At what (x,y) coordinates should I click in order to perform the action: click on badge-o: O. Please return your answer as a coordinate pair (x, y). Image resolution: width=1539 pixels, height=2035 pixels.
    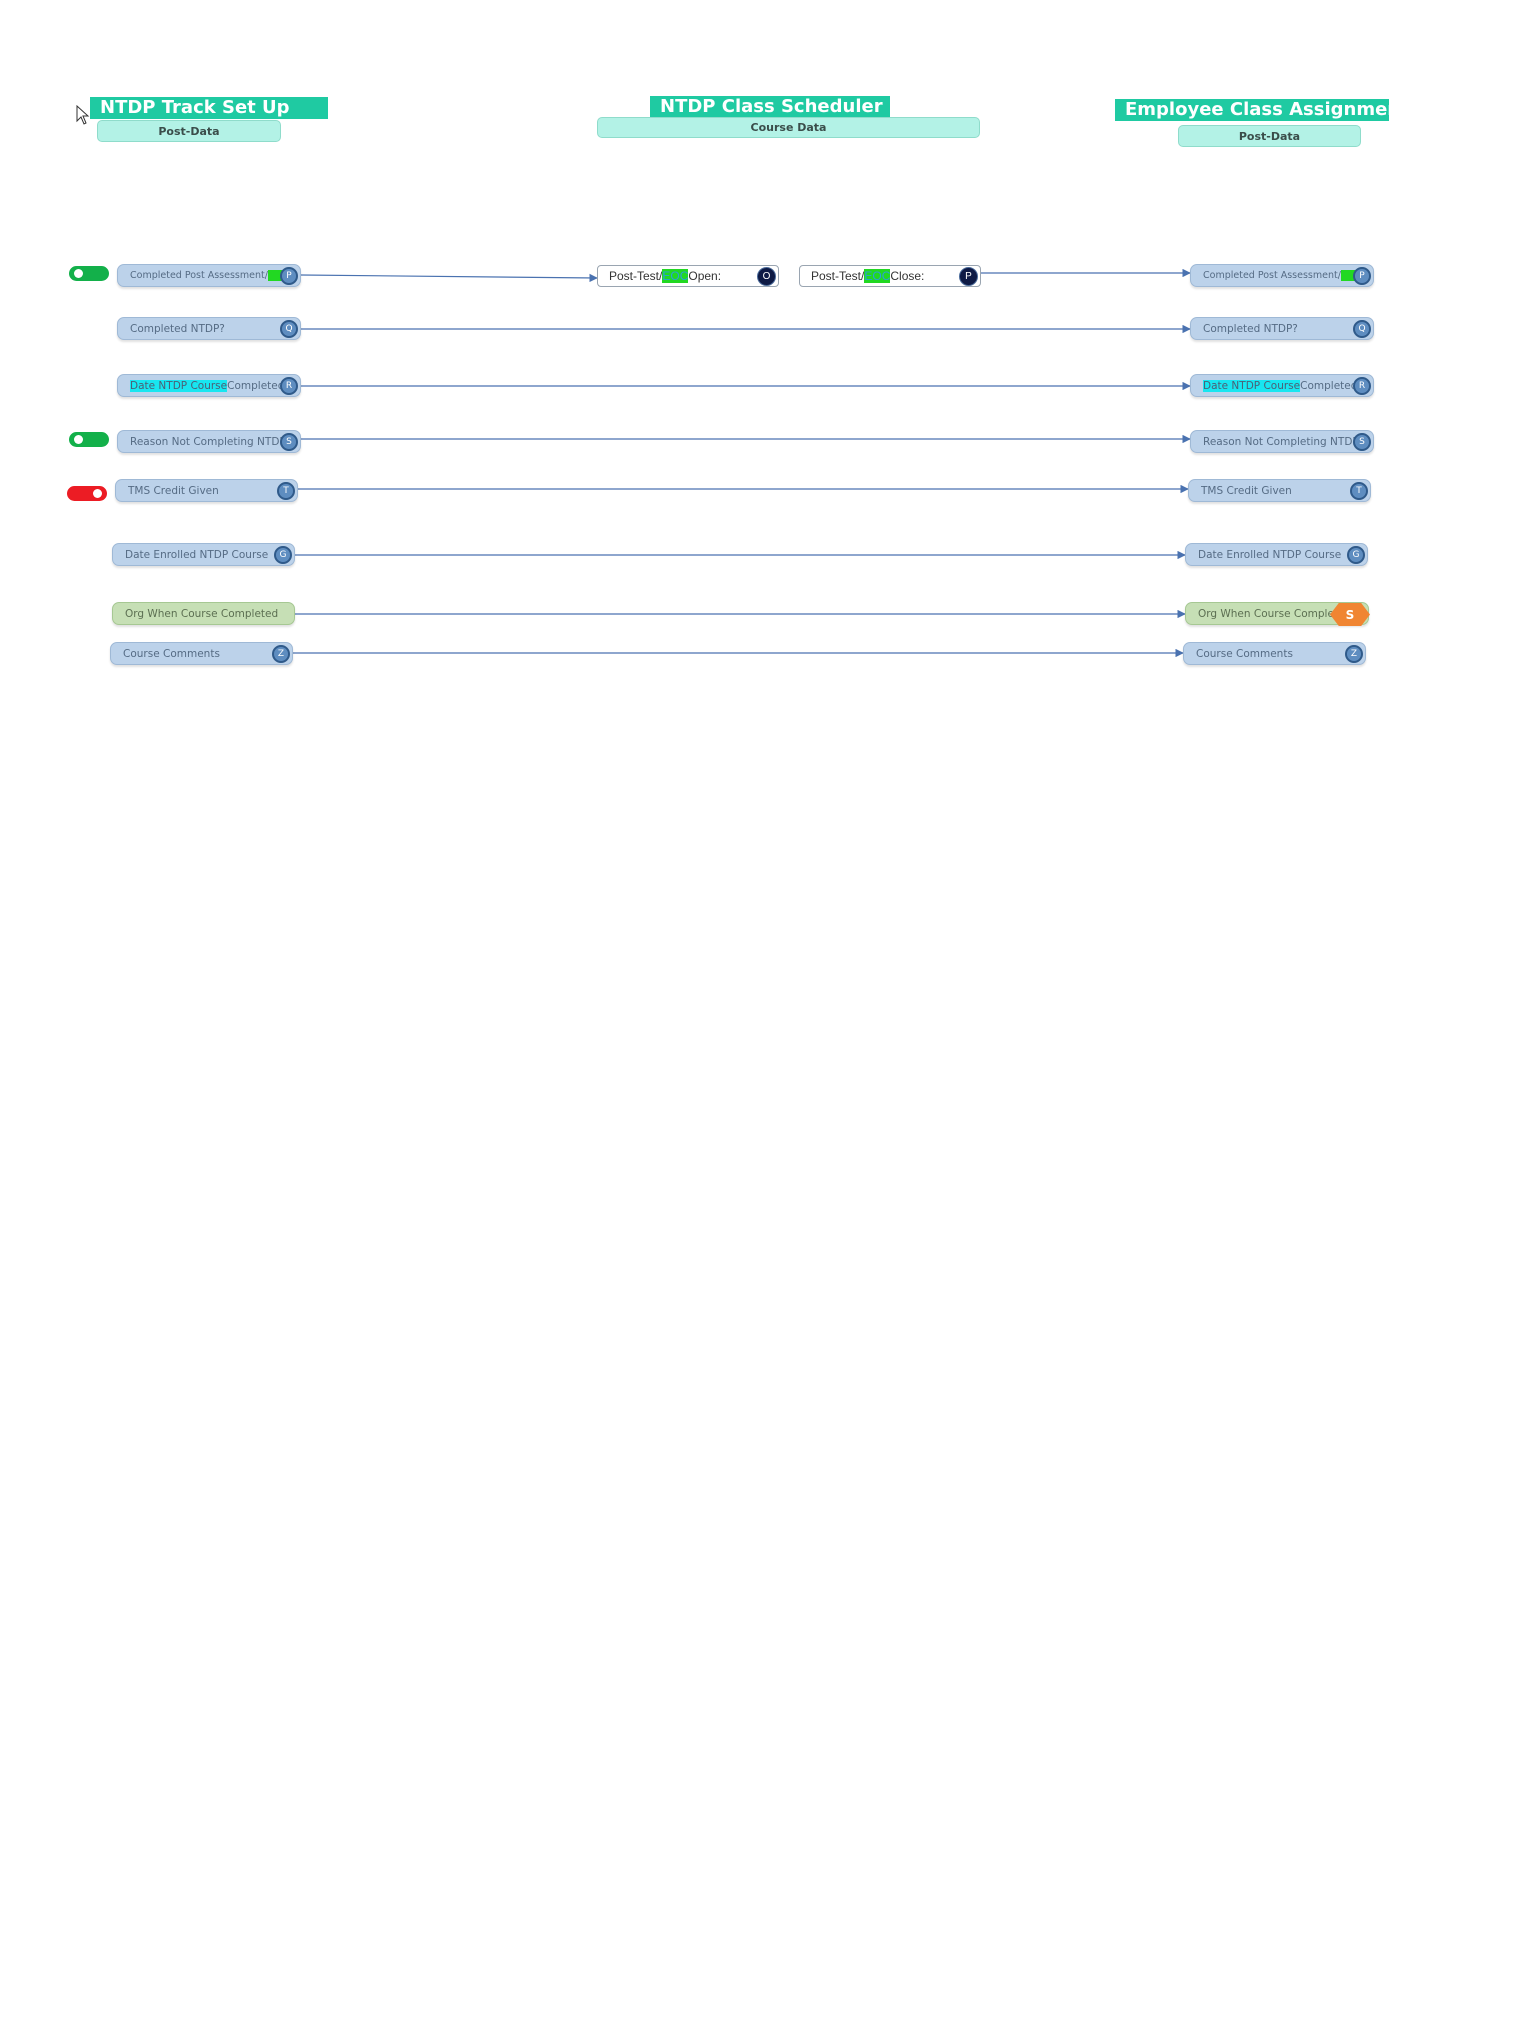
    Looking at the image, I should click on (766, 276).